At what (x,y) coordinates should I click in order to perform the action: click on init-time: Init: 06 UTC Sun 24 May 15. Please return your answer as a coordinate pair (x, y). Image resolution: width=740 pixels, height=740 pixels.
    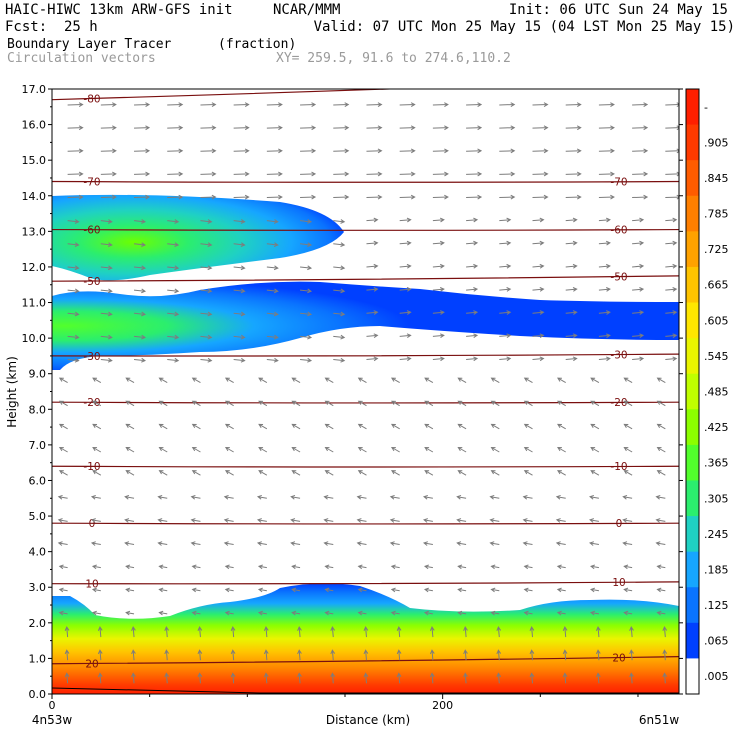
    Looking at the image, I should click on (618, 10).